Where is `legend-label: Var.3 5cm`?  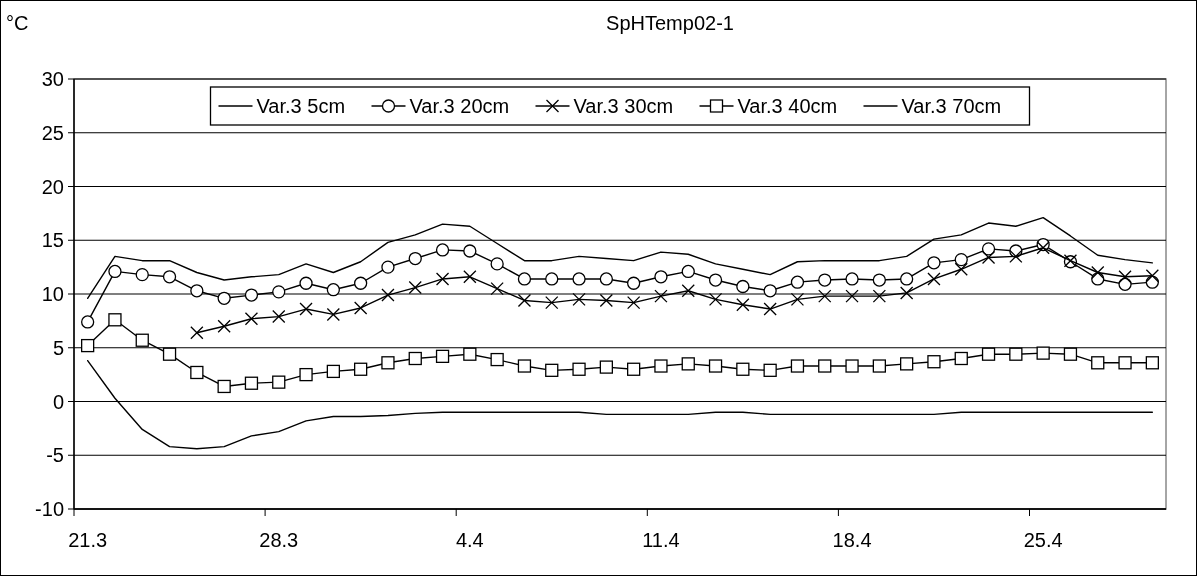
legend-label: Var.3 5cm is located at coordinates (301, 106).